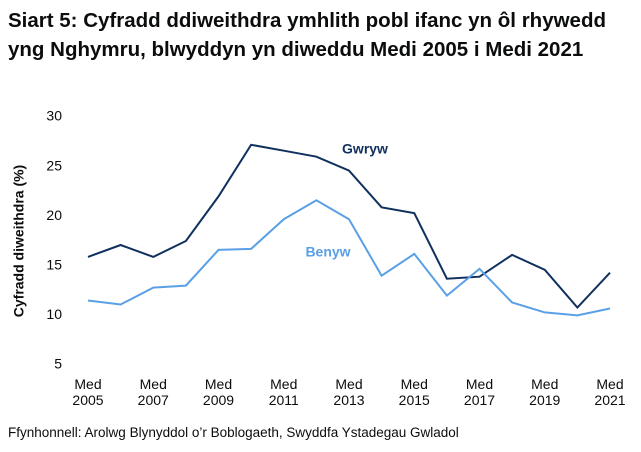 The width and height of the screenshot is (641, 452). Describe the element at coordinates (19, 241) in the screenshot. I see `y-axis-label: Cyfradd diweithdra (%)` at that location.